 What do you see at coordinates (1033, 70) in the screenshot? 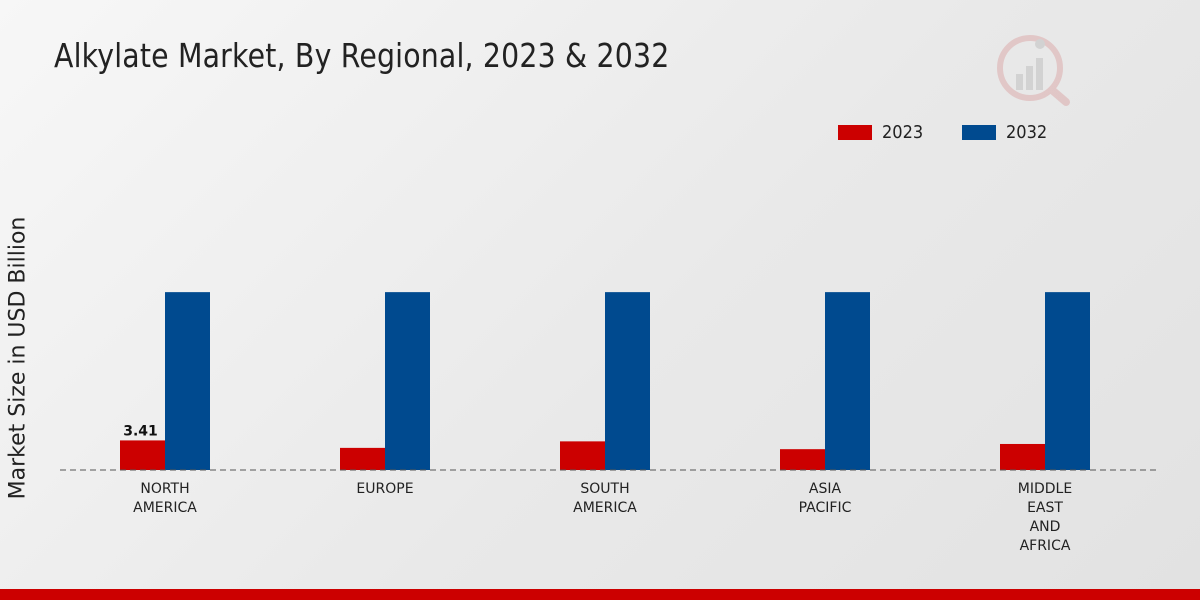
I see `magnifier-chart-icon` at bounding box center [1033, 70].